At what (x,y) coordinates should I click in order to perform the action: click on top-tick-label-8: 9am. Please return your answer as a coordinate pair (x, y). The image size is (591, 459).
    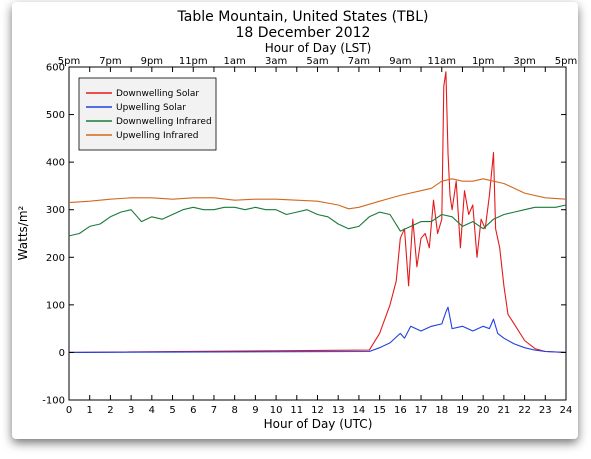
    Looking at the image, I should click on (400, 61).